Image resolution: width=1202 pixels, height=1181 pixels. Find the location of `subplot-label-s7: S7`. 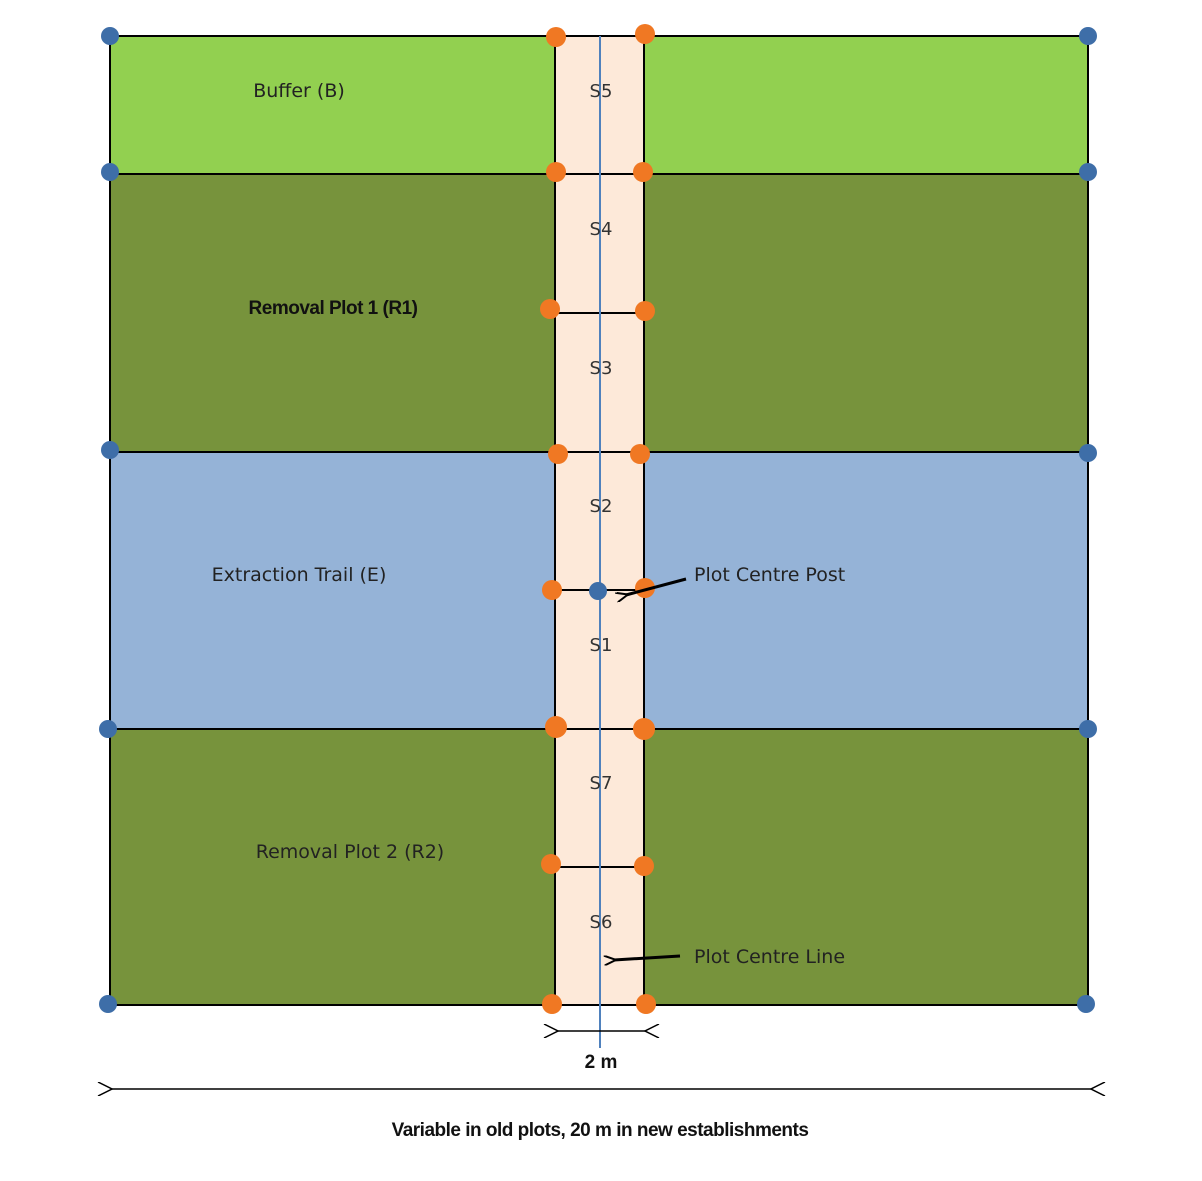

subplot-label-s7: S7 is located at coordinates (601, 783).